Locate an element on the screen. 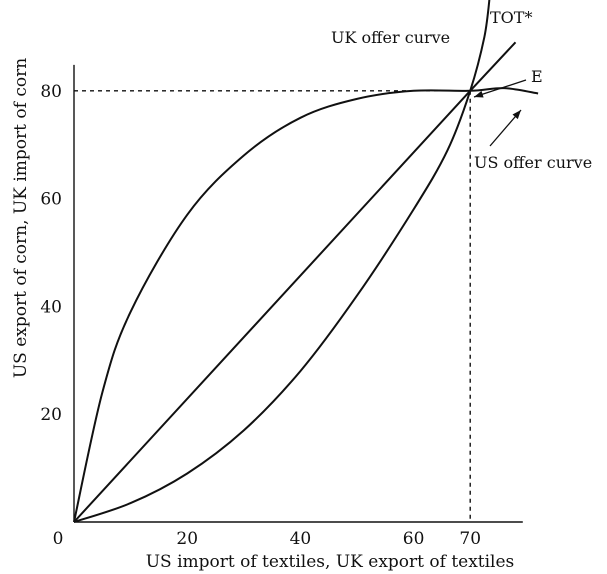 The width and height of the screenshot is (607, 574). y-tick-label: 80 is located at coordinates (51, 92).